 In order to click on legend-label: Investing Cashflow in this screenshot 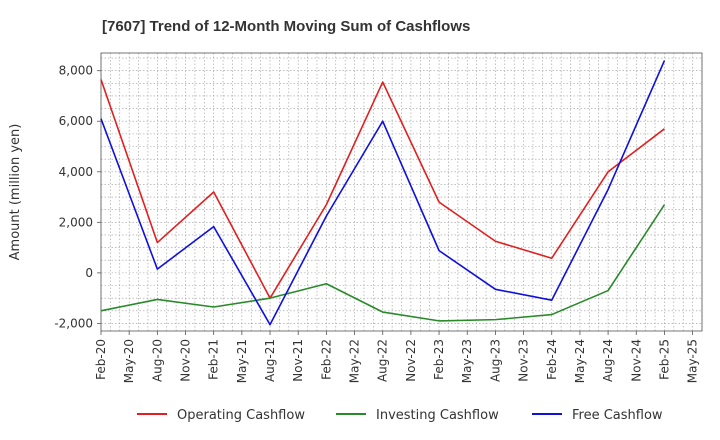, I will do `click(437, 415)`.